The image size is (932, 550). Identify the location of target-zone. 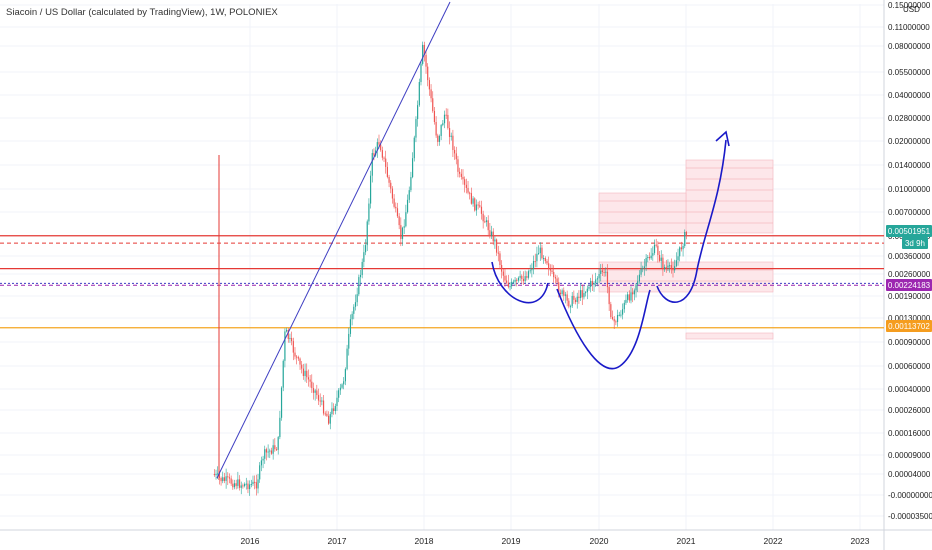
(729, 196).